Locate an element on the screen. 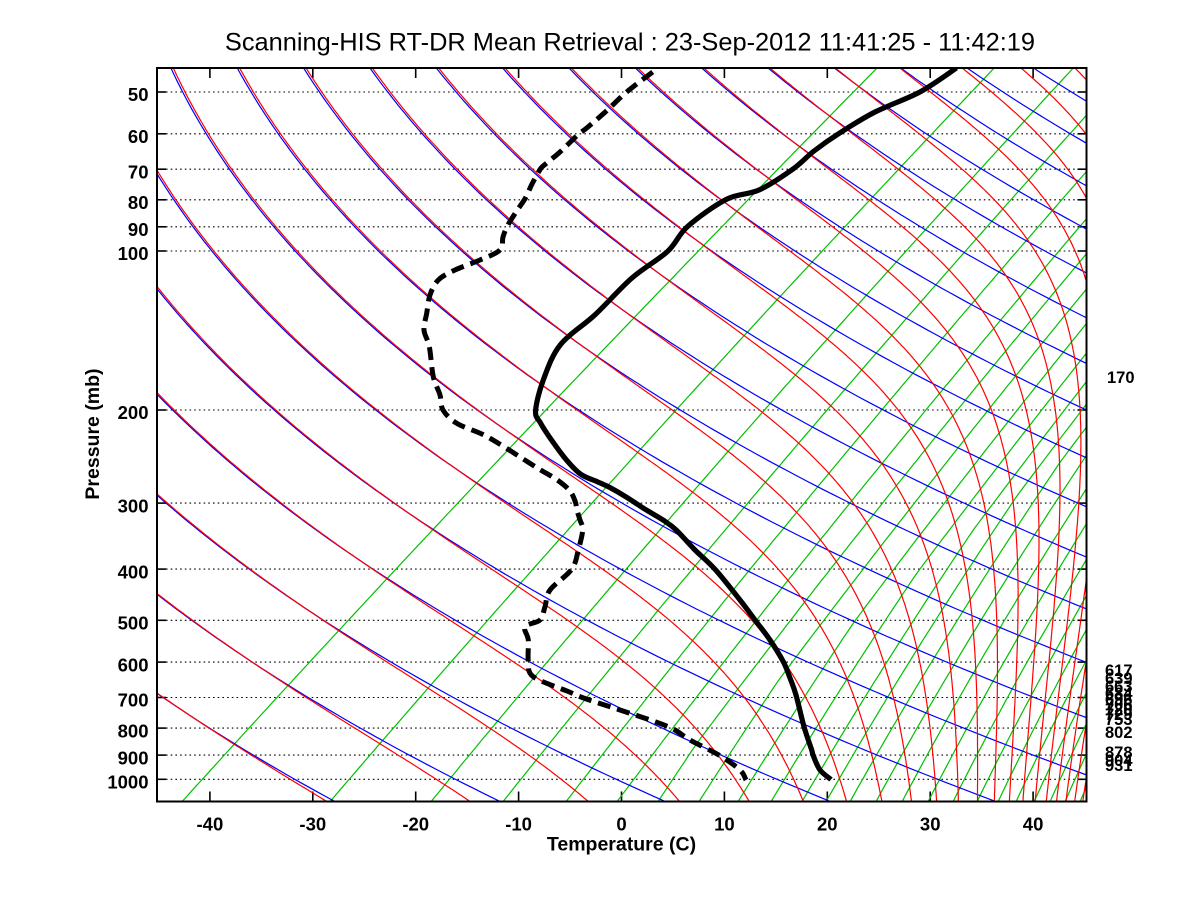 The height and width of the screenshot is (900, 1200). svg-text: -30 is located at coordinates (312, 824).